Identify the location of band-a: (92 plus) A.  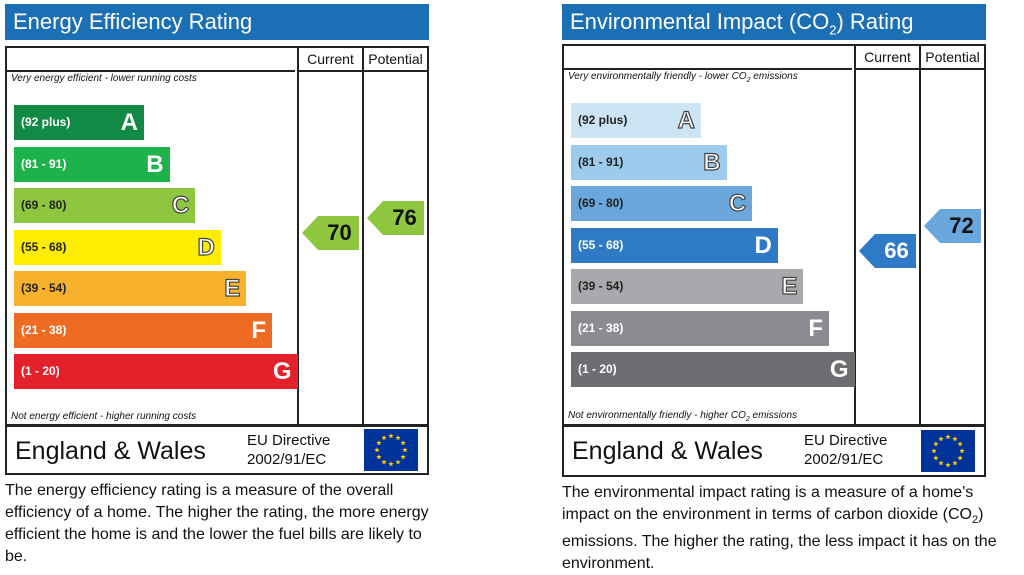
(636, 120).